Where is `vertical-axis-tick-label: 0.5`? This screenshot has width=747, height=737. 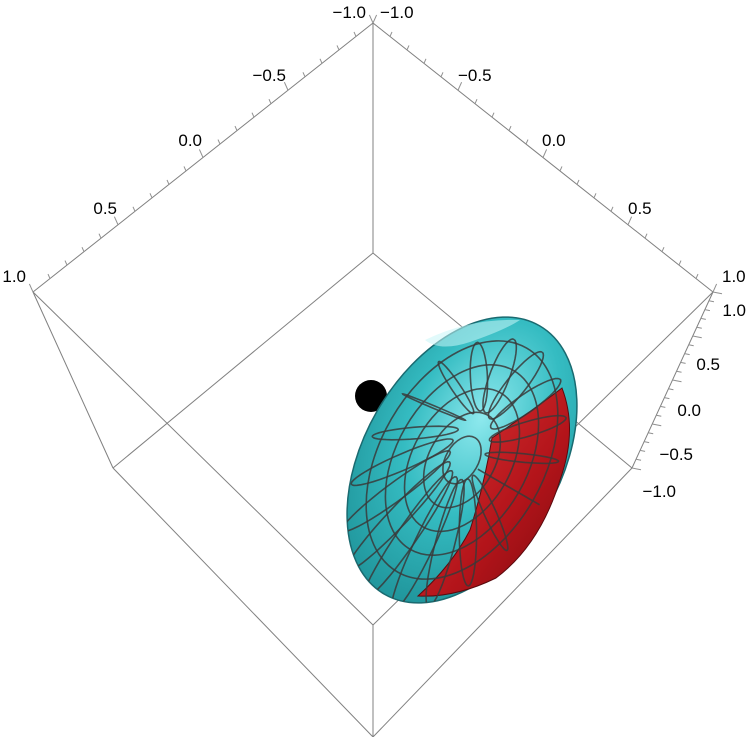
vertical-axis-tick-label: 0.5 is located at coordinates (708, 364).